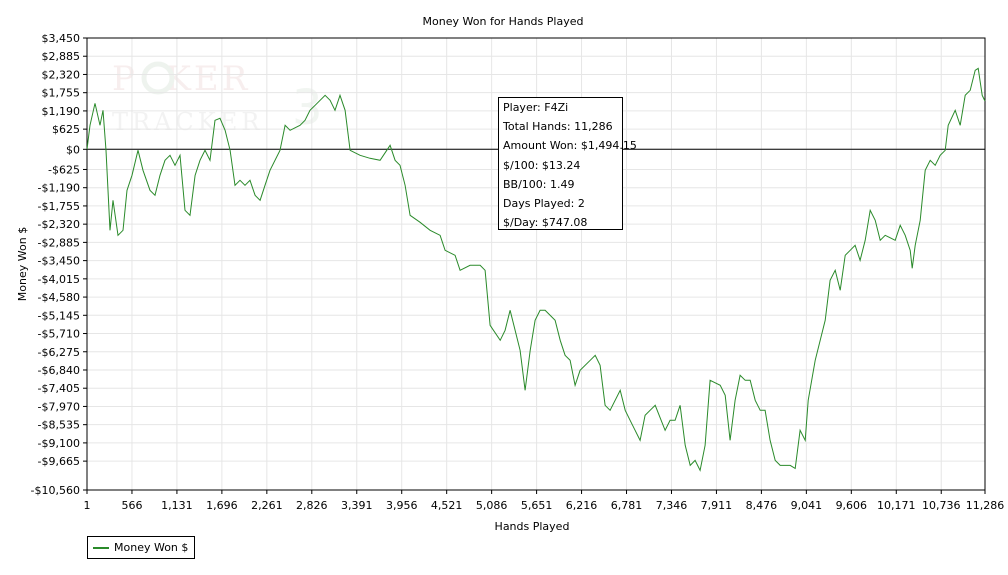  I want to click on tooltip-total-hands: Total Hands: 11,286, so click(558, 127).